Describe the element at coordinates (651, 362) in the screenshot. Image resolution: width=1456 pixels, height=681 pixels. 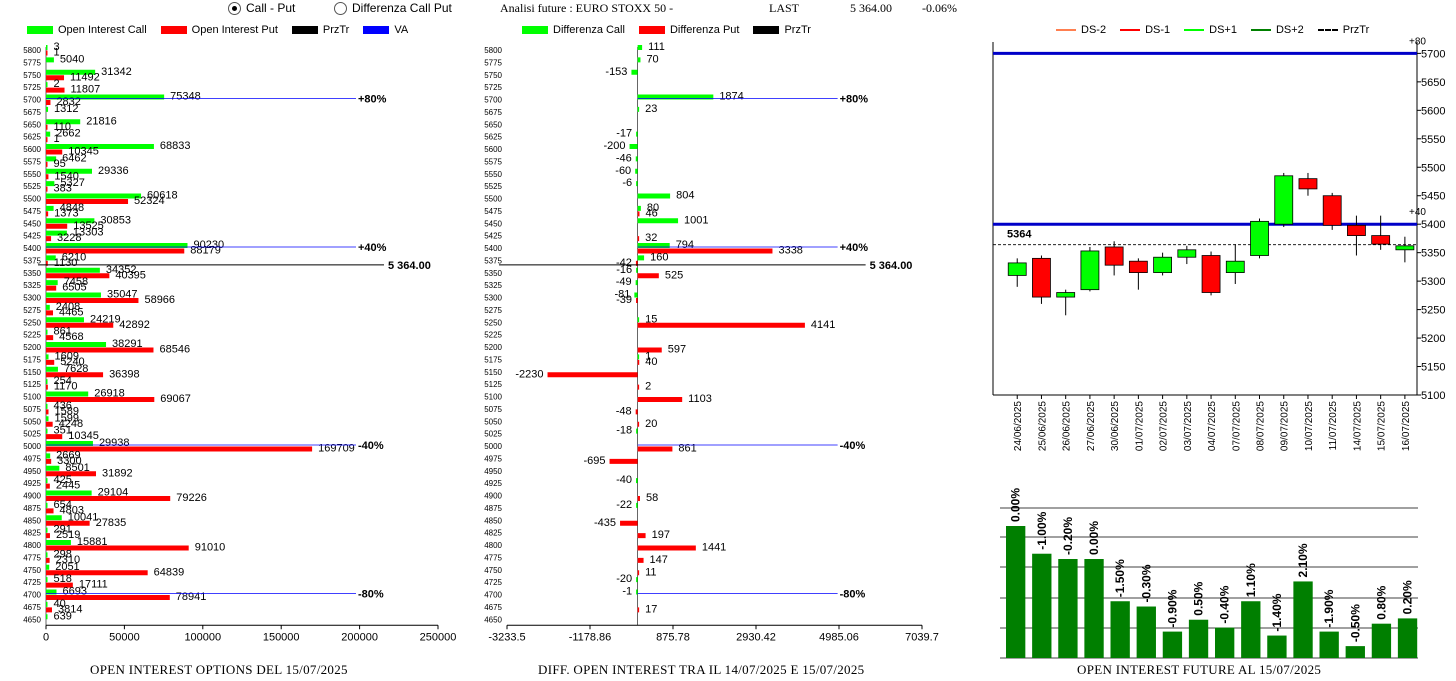
I see `bar-value-label: 40` at that location.